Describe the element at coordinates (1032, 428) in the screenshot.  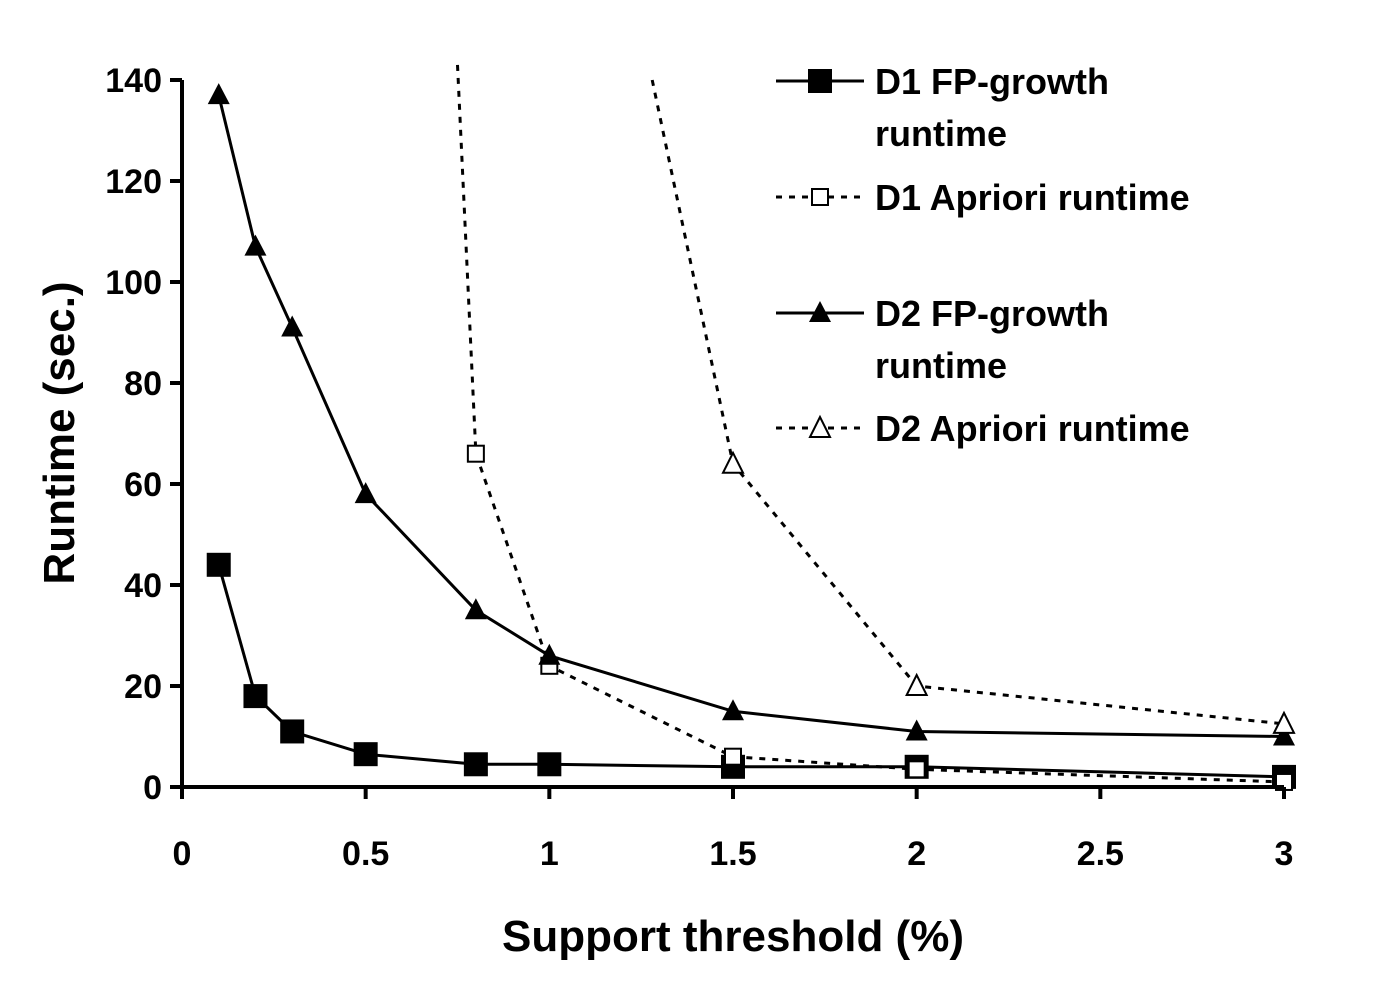
I see `legend-label: D2 Apriori runtime` at that location.